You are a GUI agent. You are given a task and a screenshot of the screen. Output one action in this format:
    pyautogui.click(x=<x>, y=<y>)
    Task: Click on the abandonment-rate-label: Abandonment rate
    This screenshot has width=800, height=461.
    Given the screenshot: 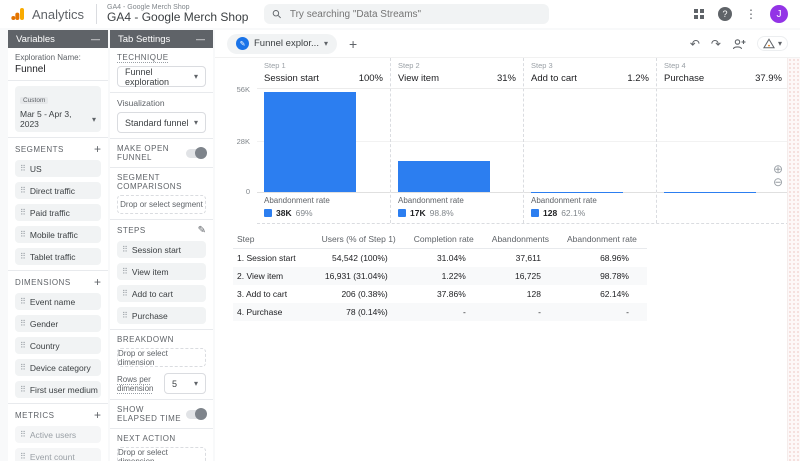 What is the action you would take?
    pyautogui.click(x=297, y=200)
    